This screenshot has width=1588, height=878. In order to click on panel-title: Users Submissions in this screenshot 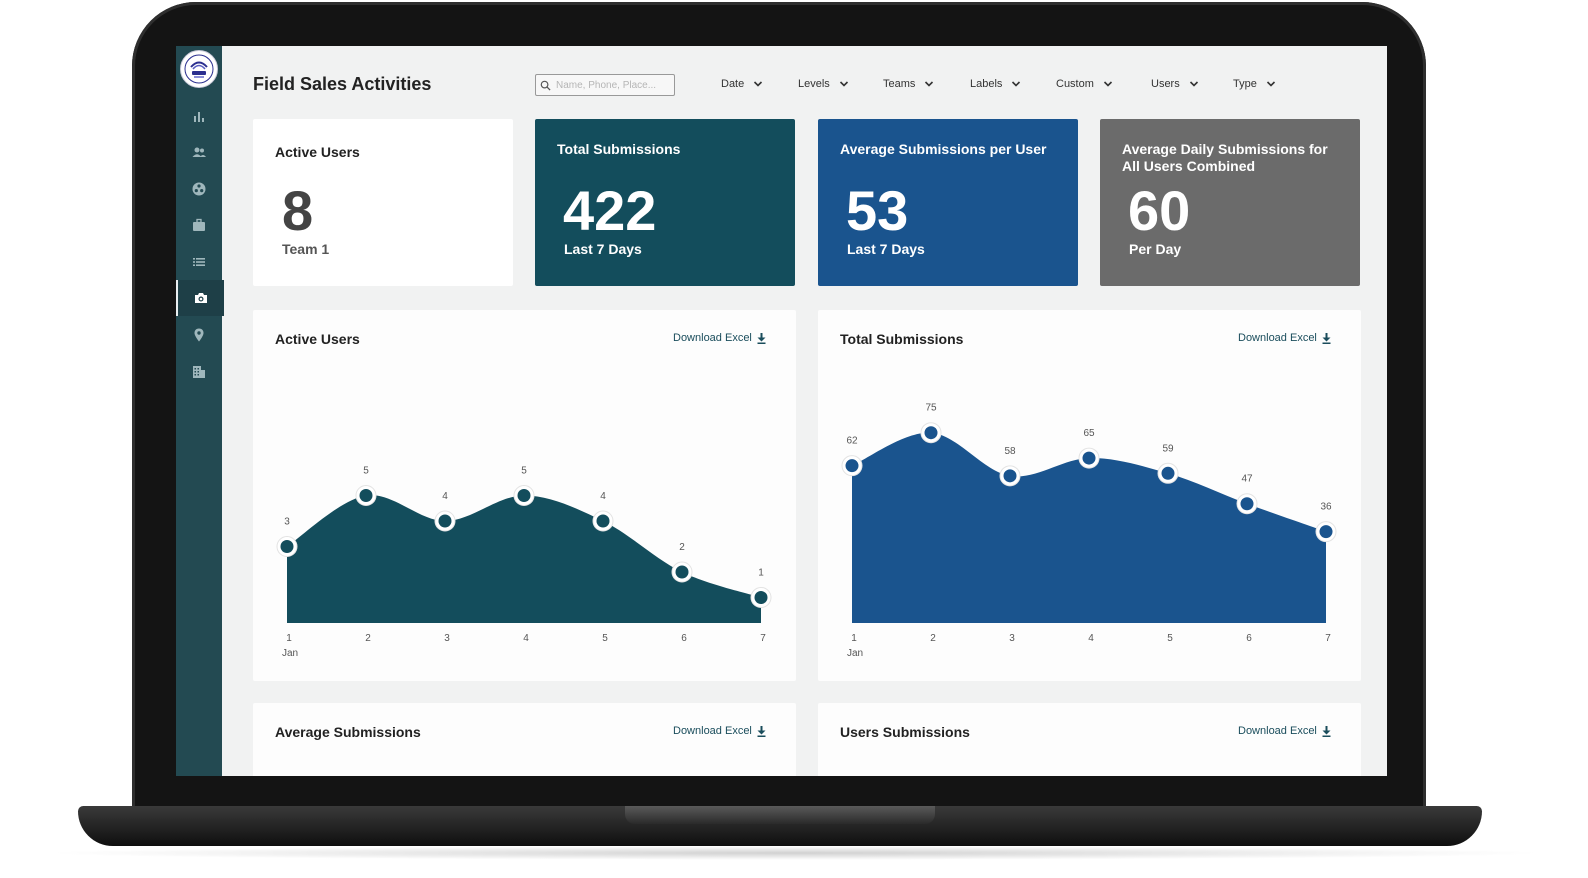, I will do `click(905, 732)`.